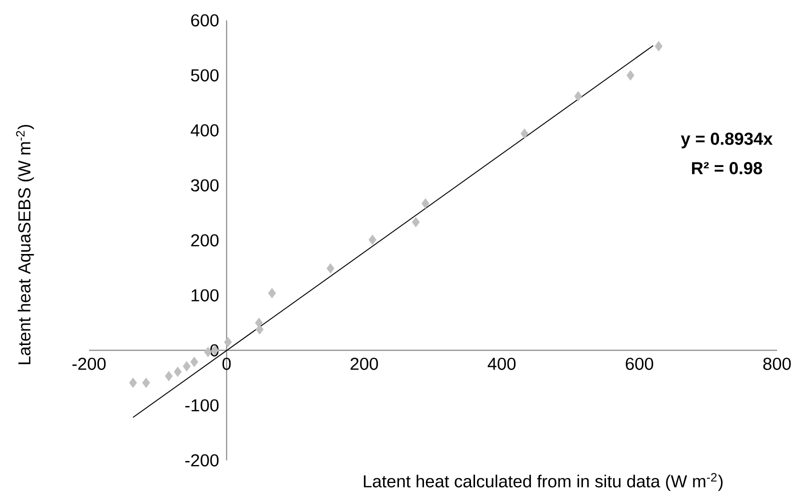 Image resolution: width=808 pixels, height=493 pixels. What do you see at coordinates (502, 364) in the screenshot?
I see `x-tick-label: 400` at bounding box center [502, 364].